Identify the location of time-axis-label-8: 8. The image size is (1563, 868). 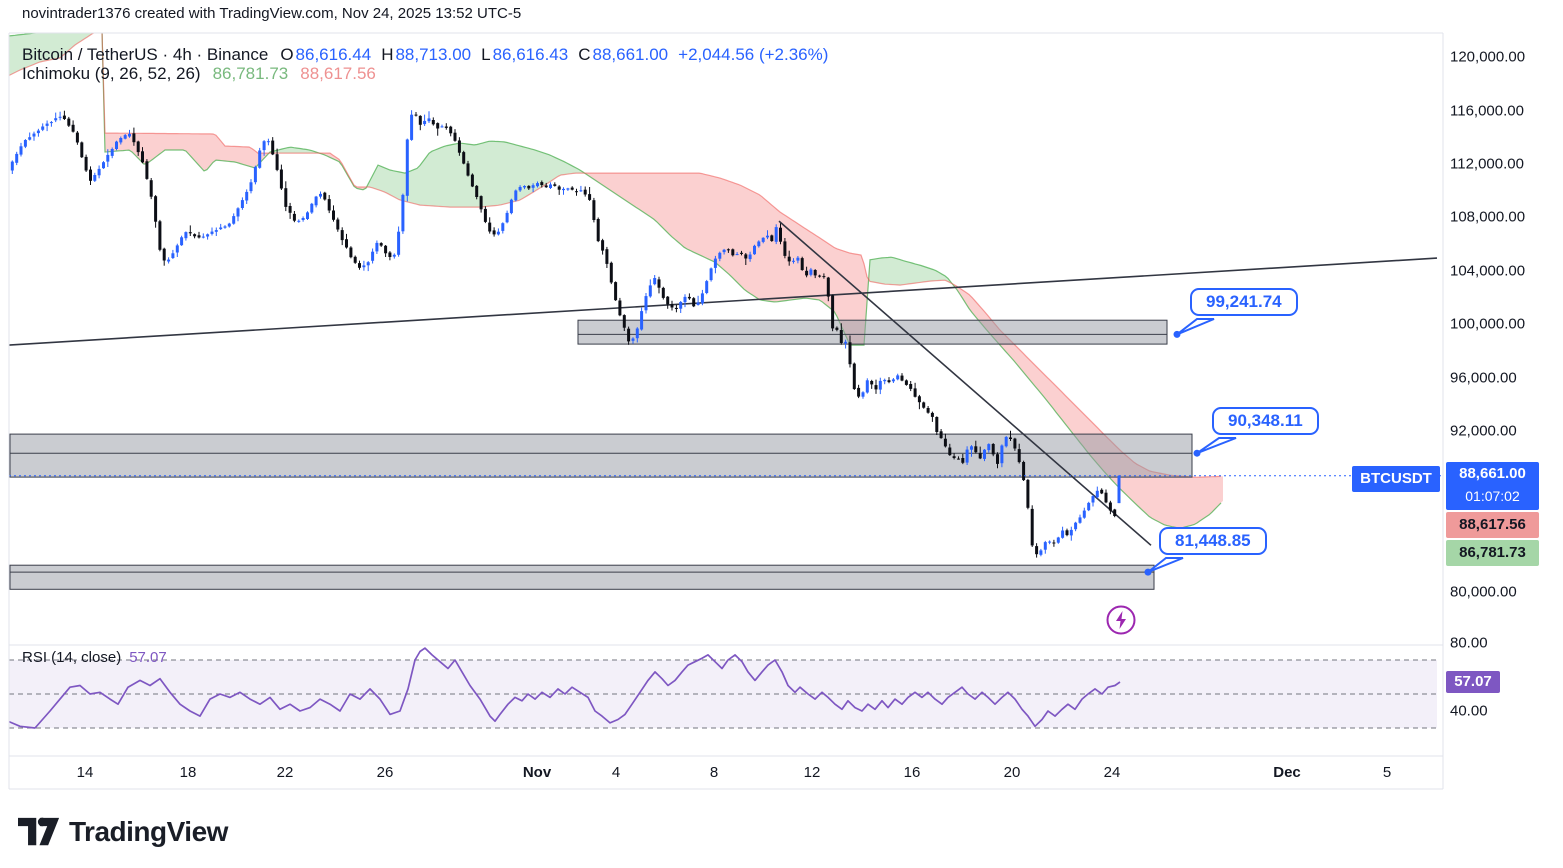
(714, 772).